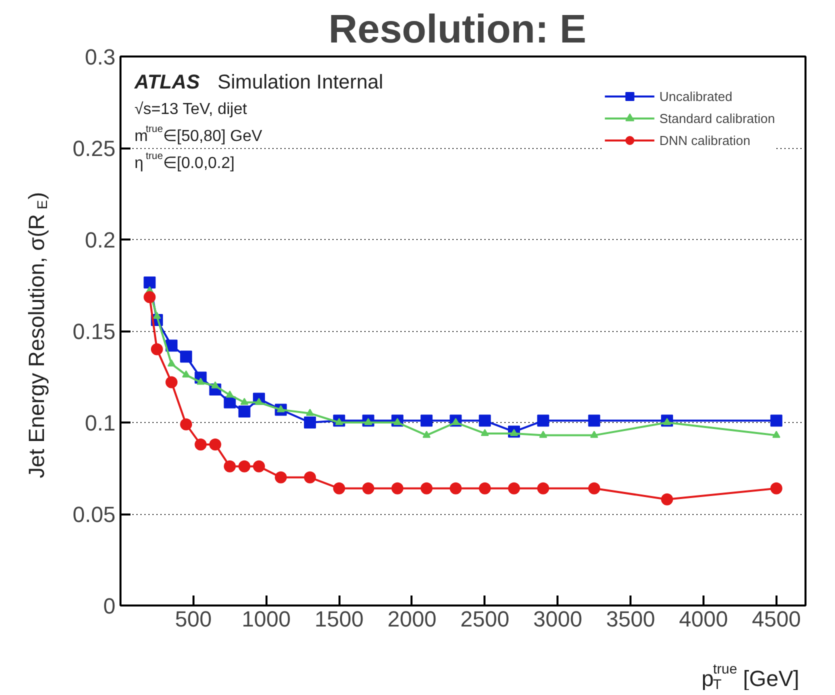 This screenshot has width=835, height=695. I want to click on x-tick-label: 500, so click(193, 619).